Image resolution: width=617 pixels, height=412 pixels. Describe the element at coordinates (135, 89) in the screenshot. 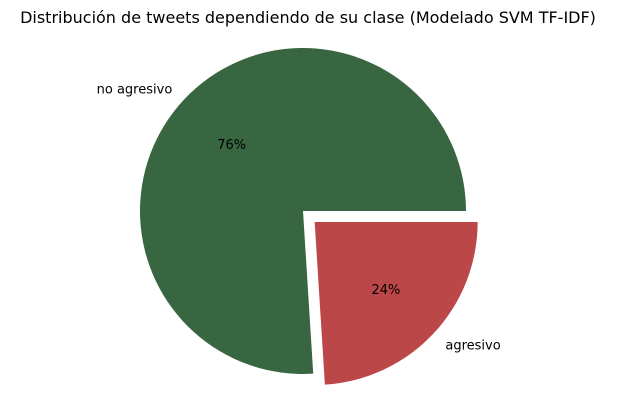

I see `pie-slice-label: no agresivo` at that location.